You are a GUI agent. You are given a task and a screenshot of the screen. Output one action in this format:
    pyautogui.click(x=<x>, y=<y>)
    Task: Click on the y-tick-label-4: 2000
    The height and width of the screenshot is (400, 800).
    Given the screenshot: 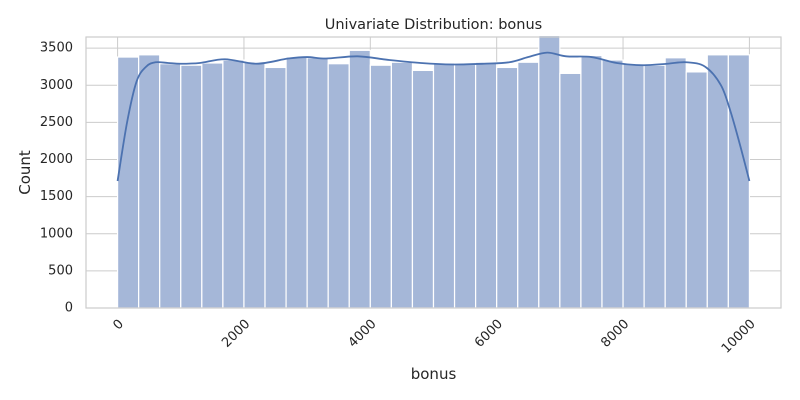 What is the action you would take?
    pyautogui.click(x=56, y=159)
    